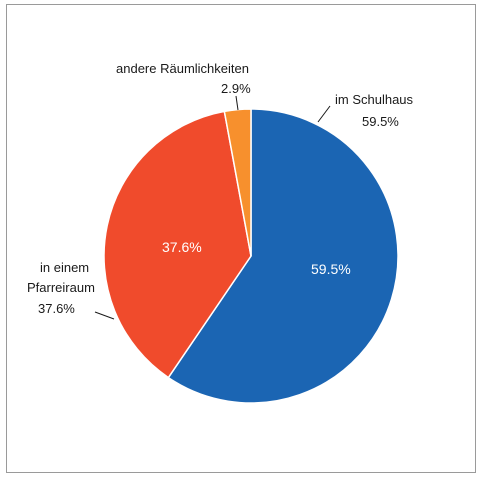 This screenshot has height=479, width=483. What do you see at coordinates (182, 68) in the screenshot?
I see `label-andere-name: andere Räumlichkeiten` at bounding box center [182, 68].